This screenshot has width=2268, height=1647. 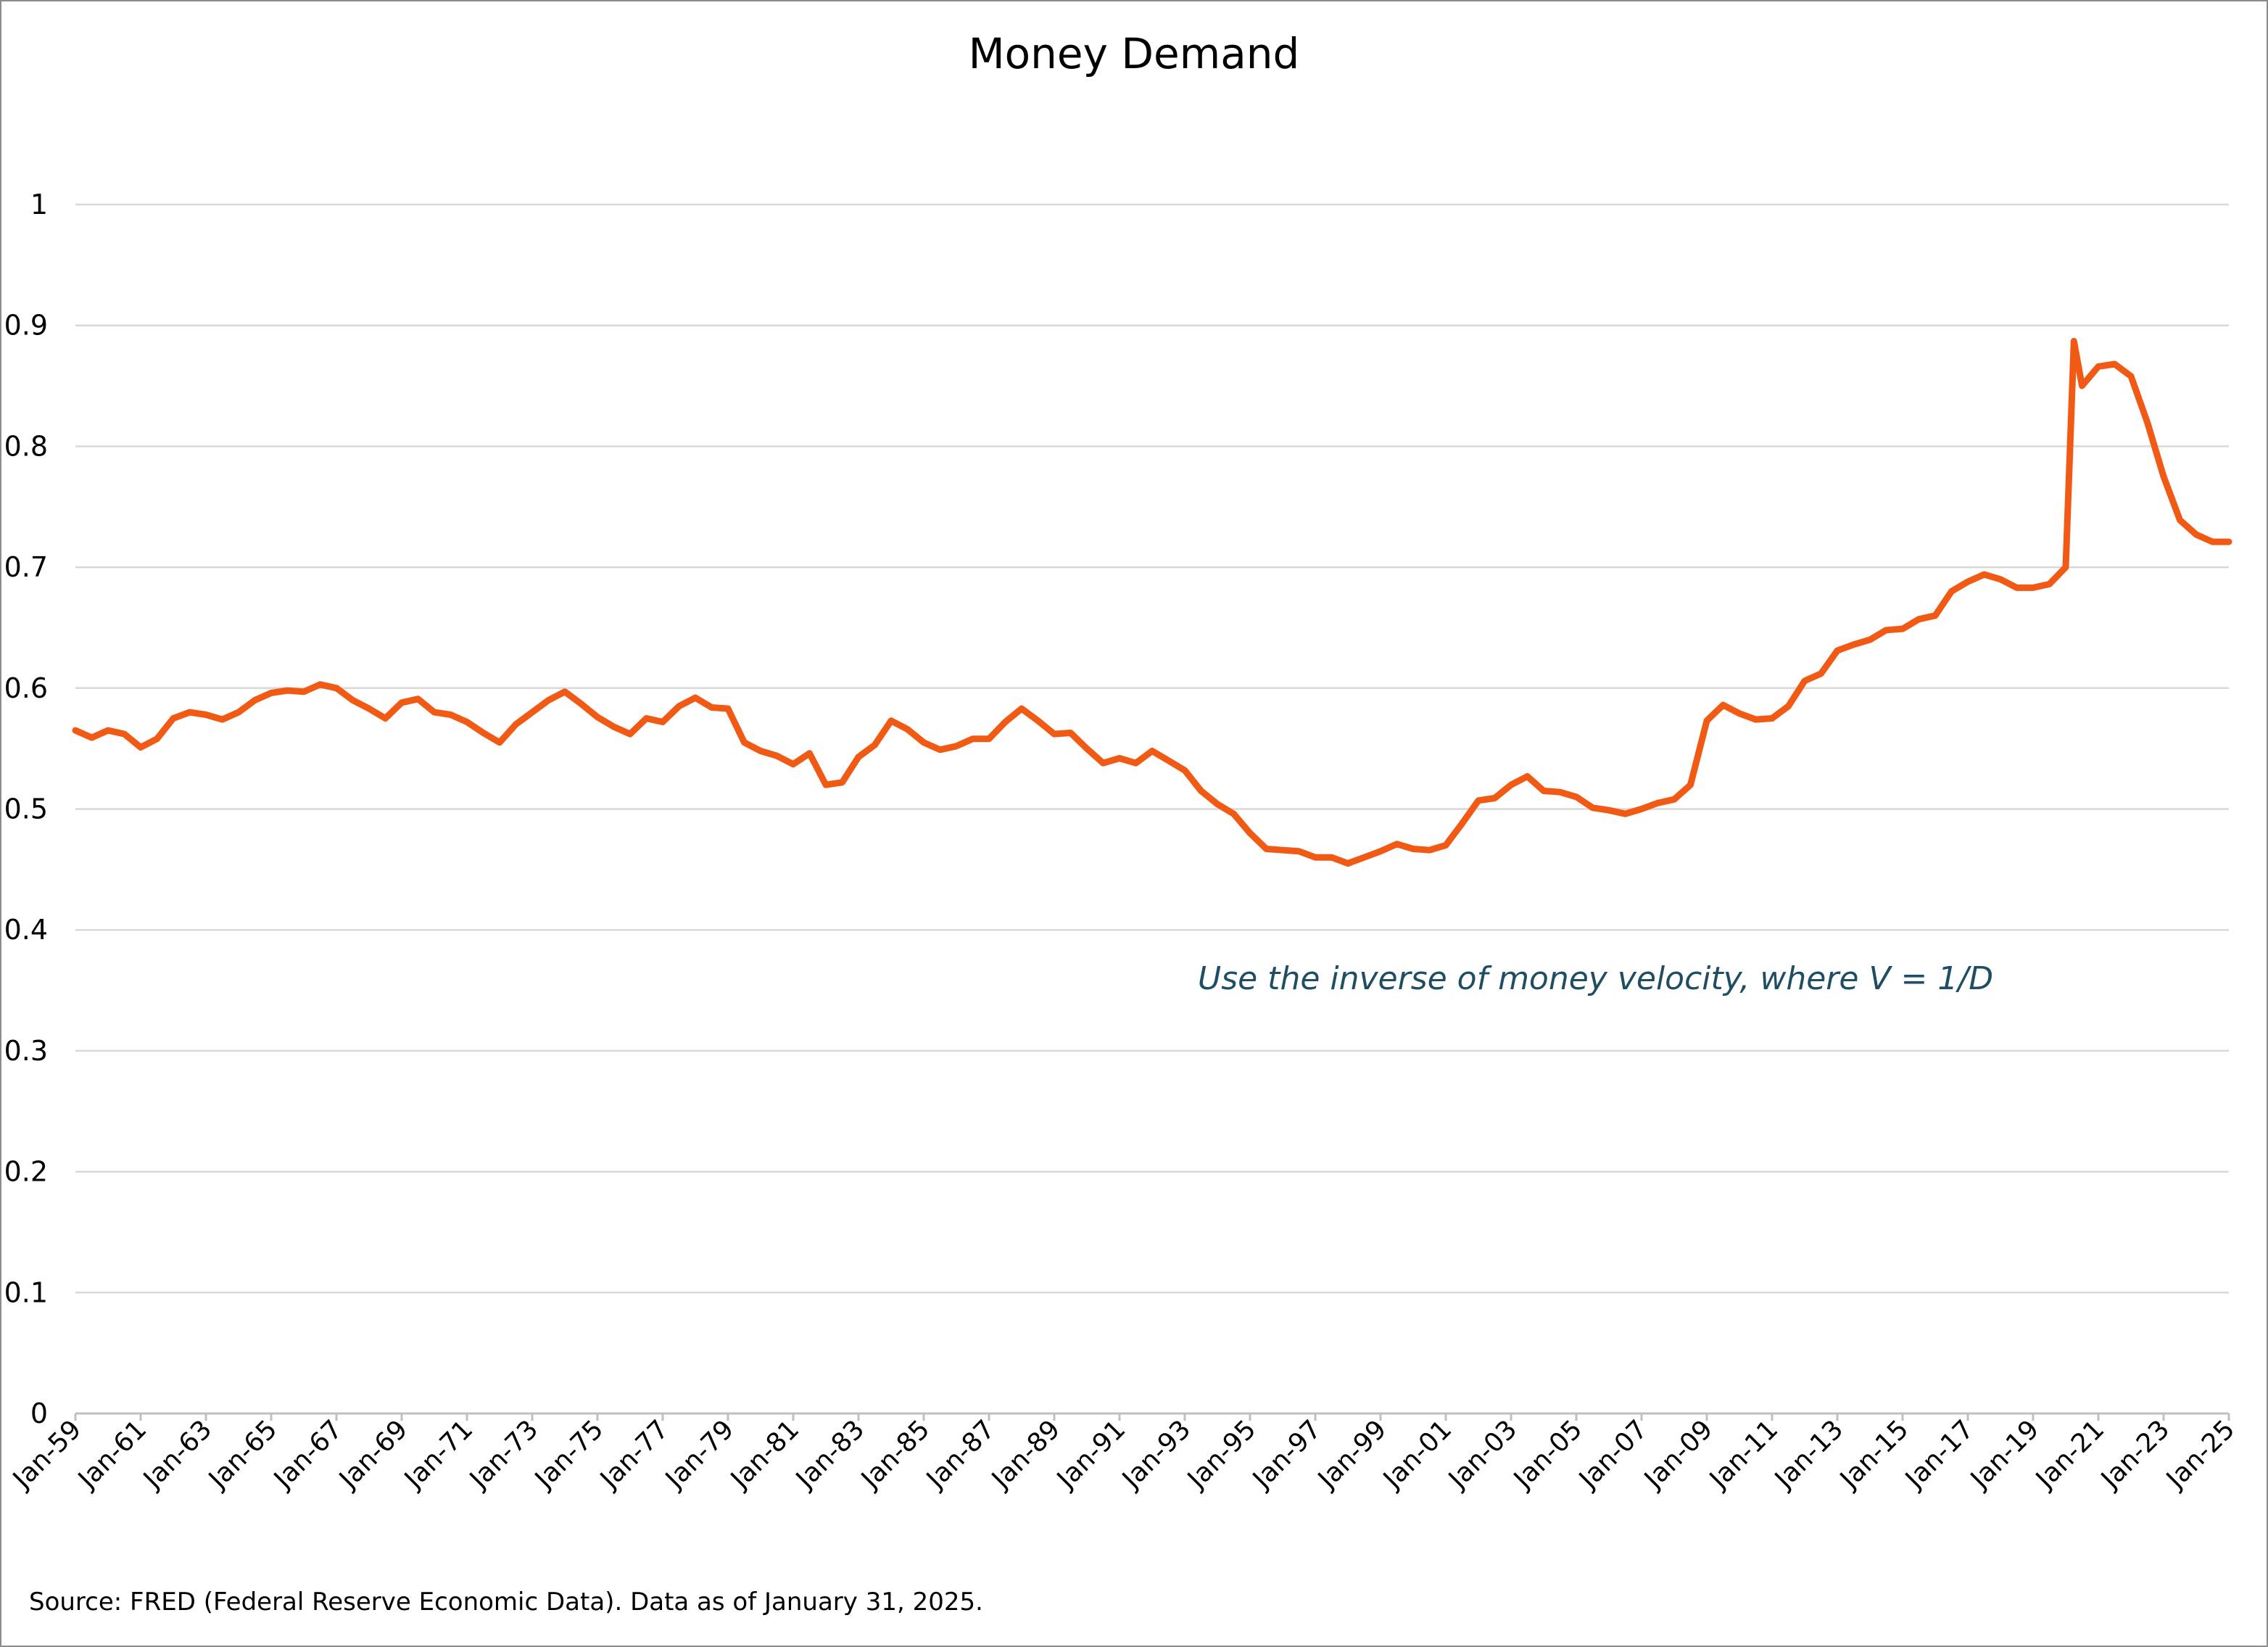 I want to click on x-tick-label: Jan-75, so click(x=569, y=1454).